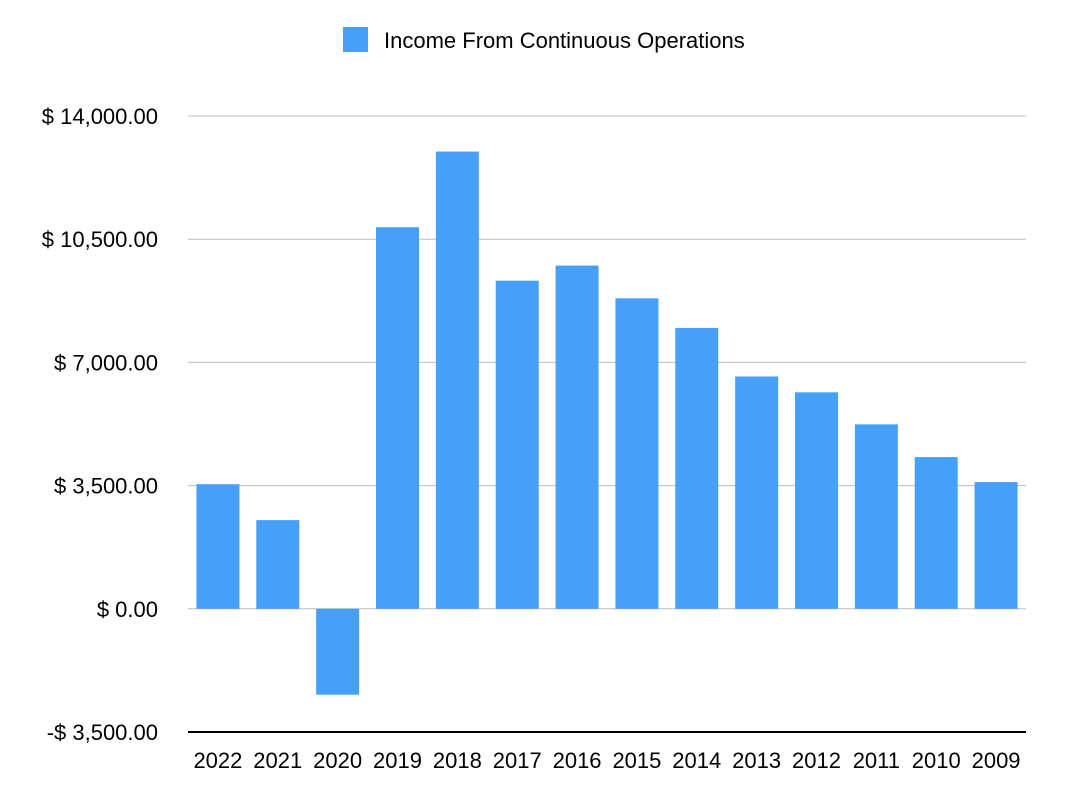 The width and height of the screenshot is (1068, 812). What do you see at coordinates (996, 545) in the screenshot?
I see `bar-2009` at bounding box center [996, 545].